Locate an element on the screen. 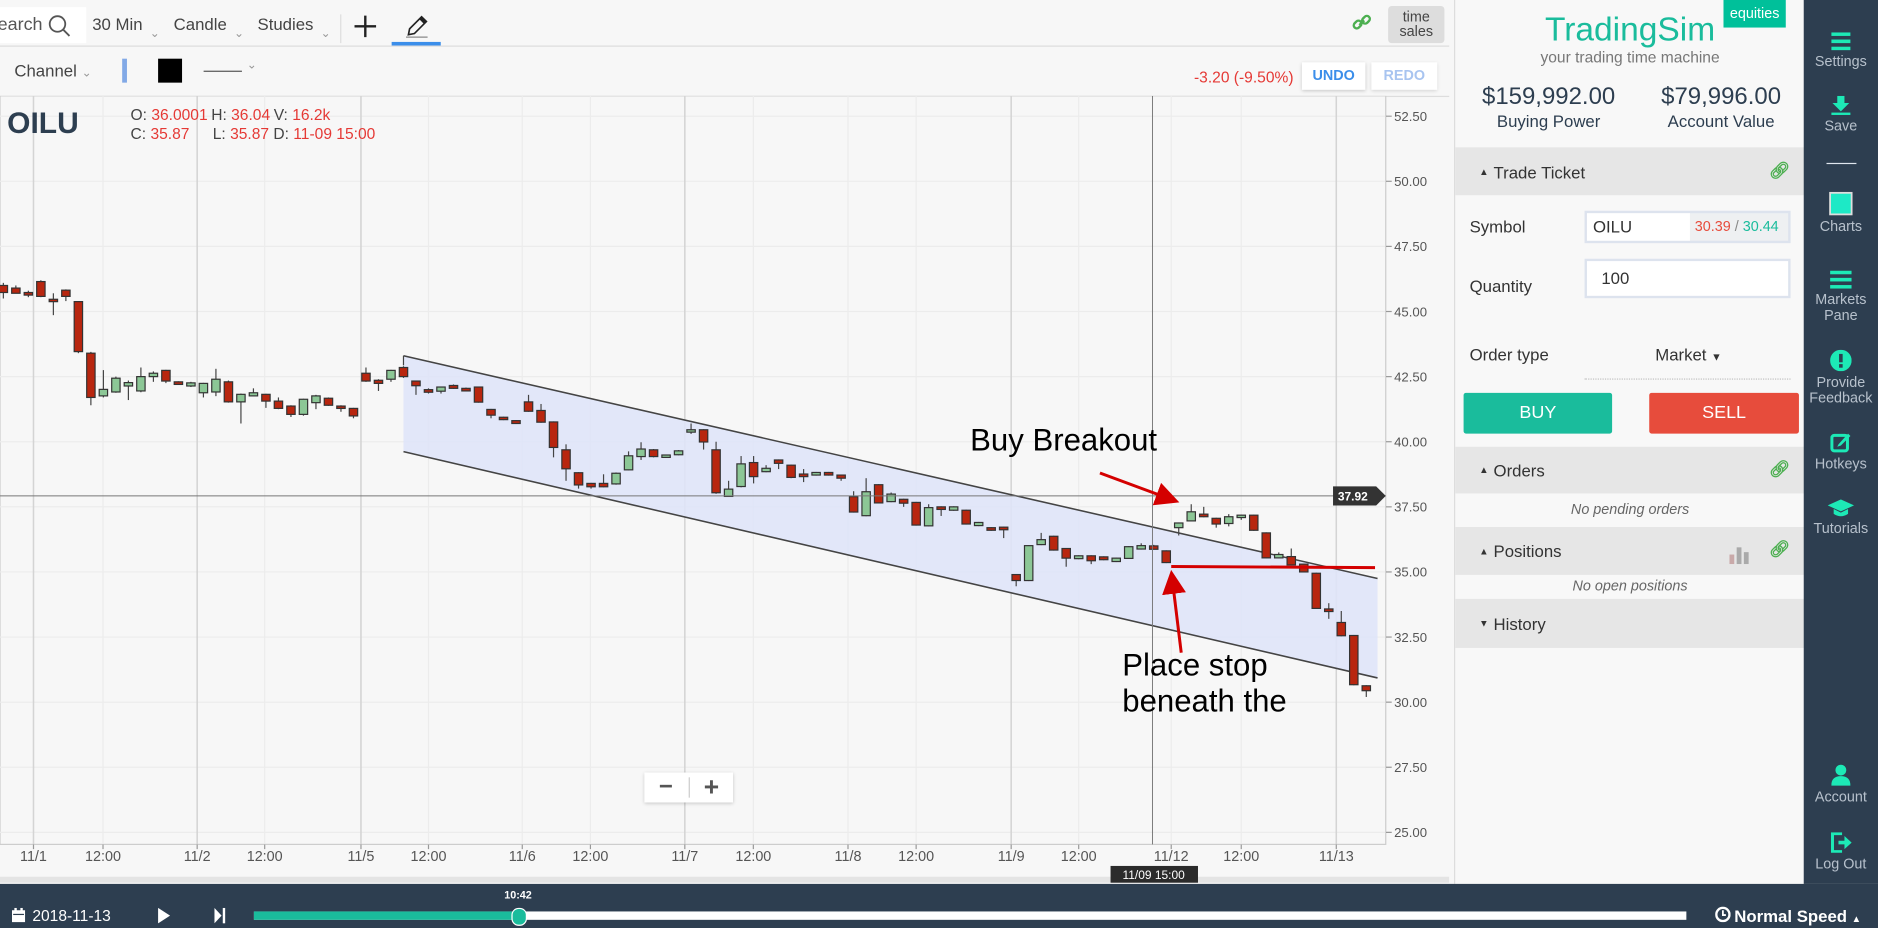  graduation-cap-icon is located at coordinates (1841, 508).